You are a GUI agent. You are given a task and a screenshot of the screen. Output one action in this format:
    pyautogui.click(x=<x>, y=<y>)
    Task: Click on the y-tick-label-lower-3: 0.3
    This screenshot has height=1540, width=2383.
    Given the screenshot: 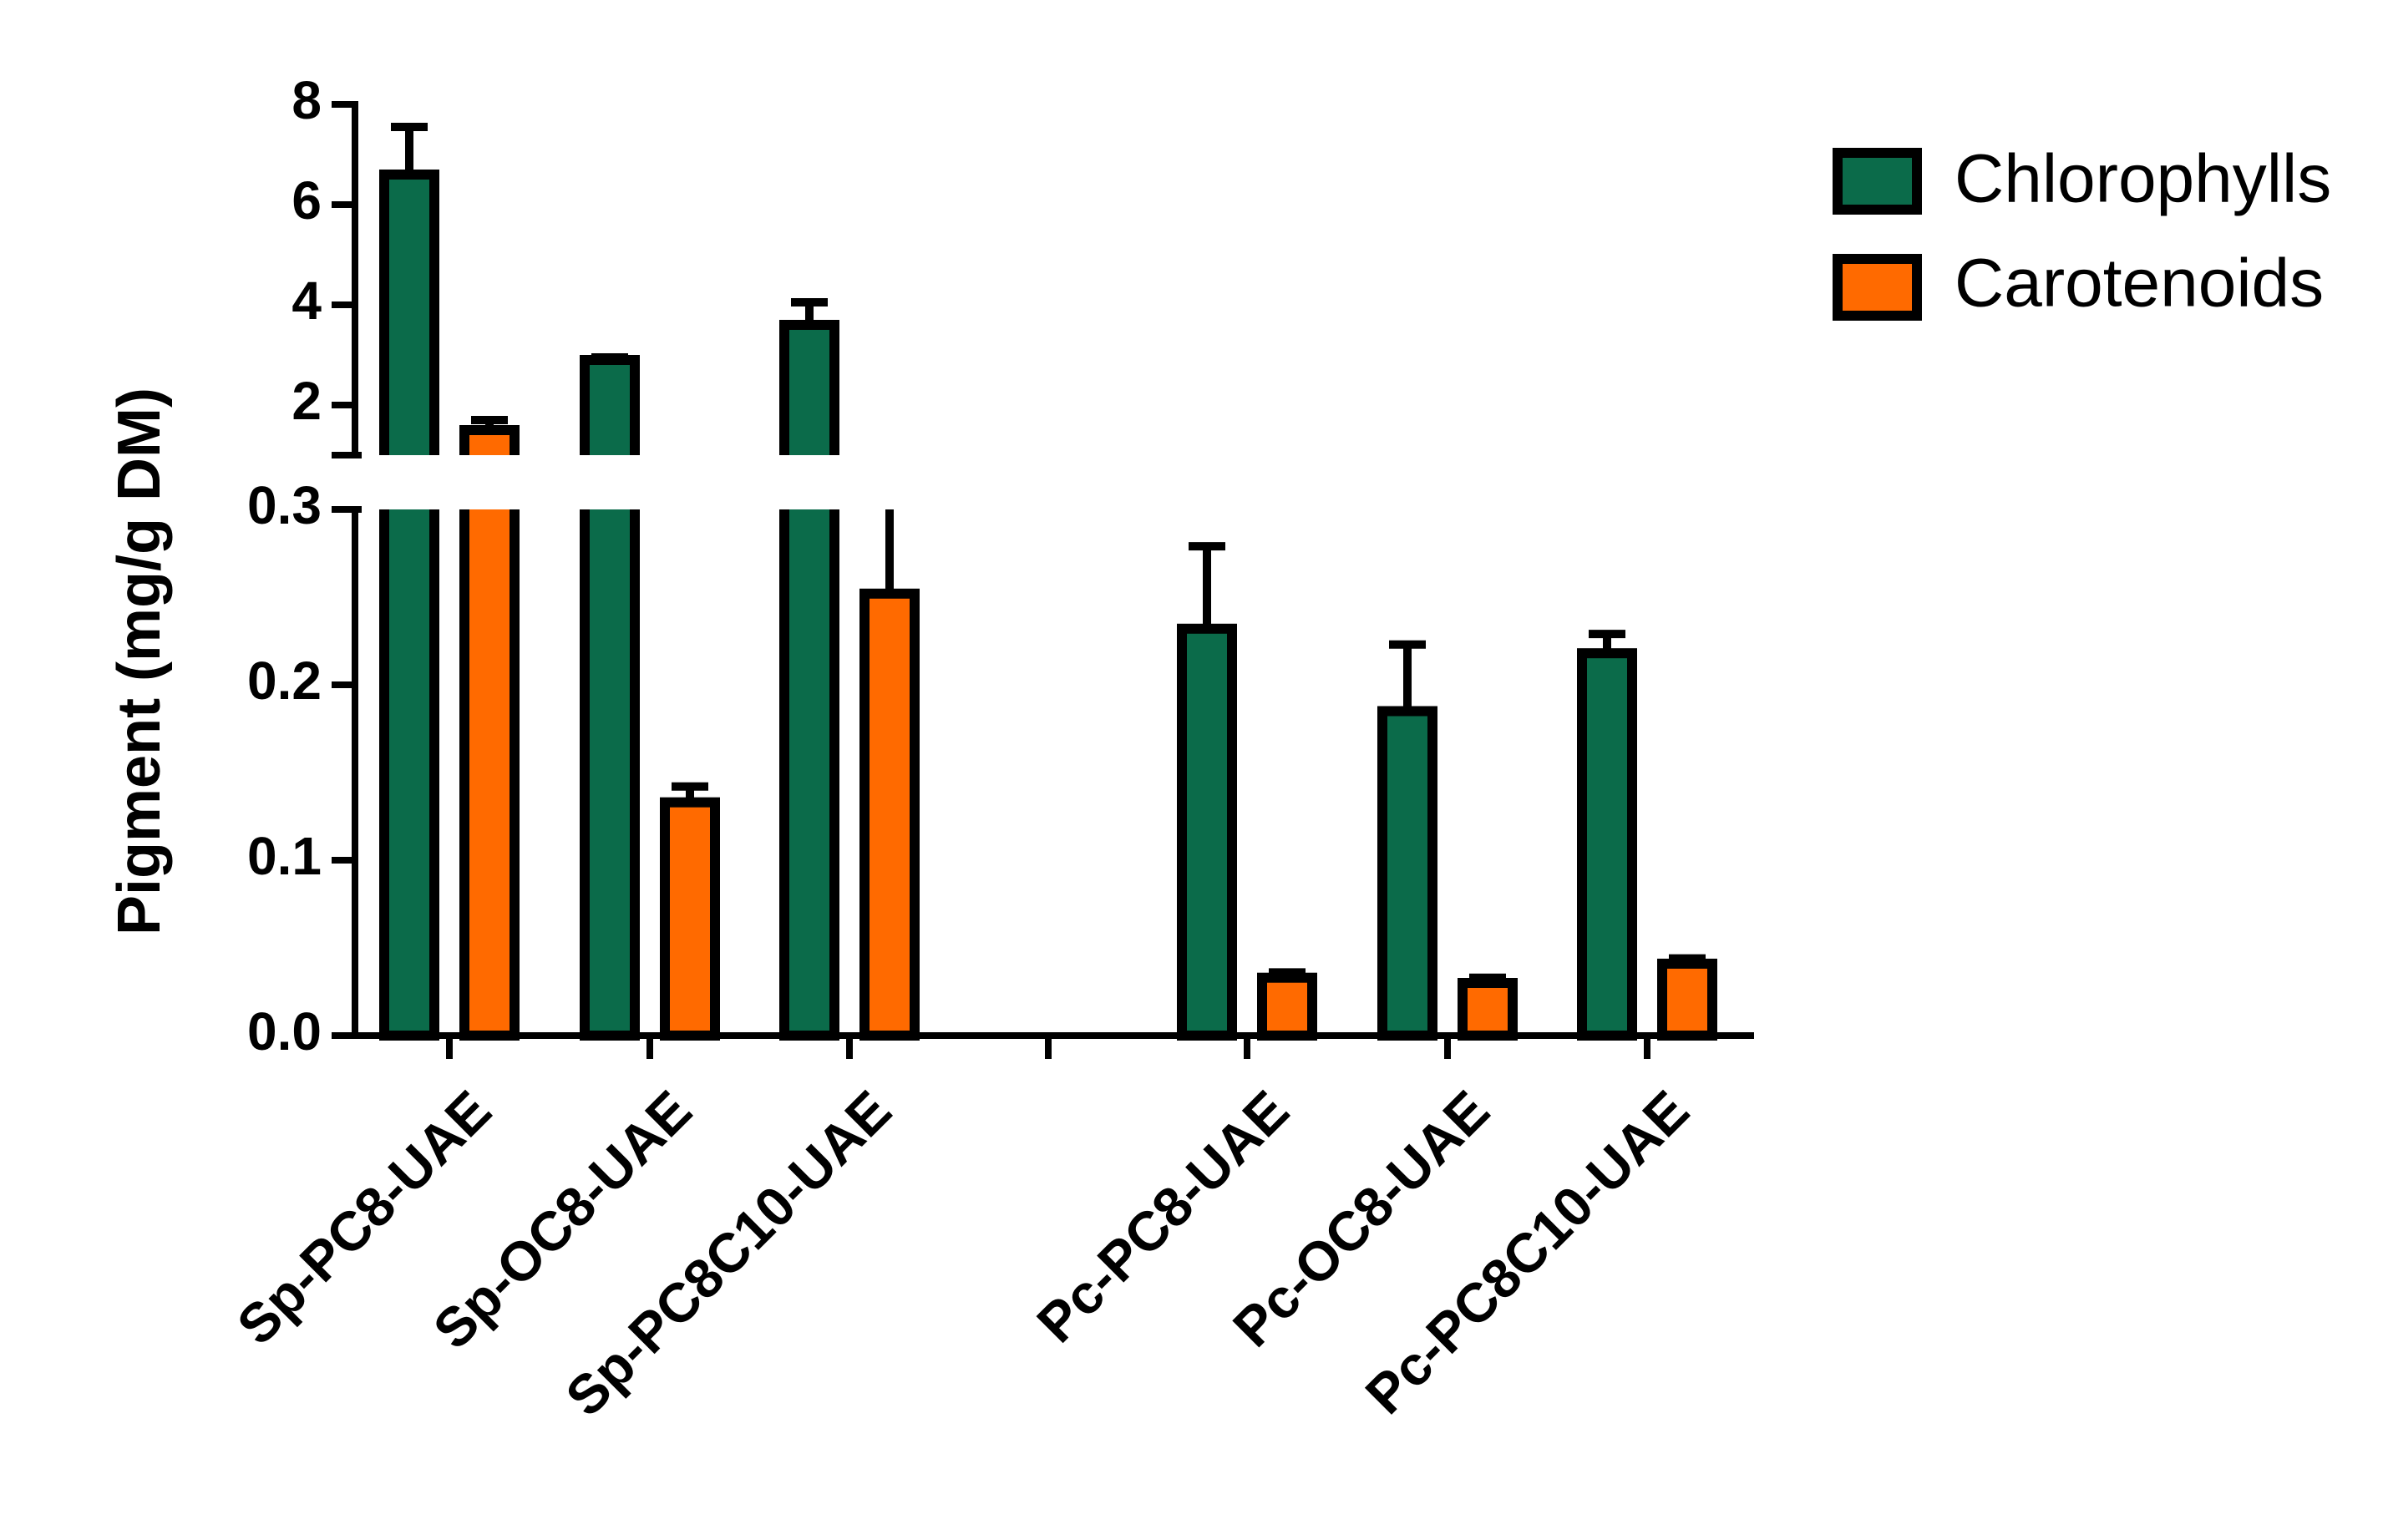 What is the action you would take?
    pyautogui.click(x=284, y=505)
    